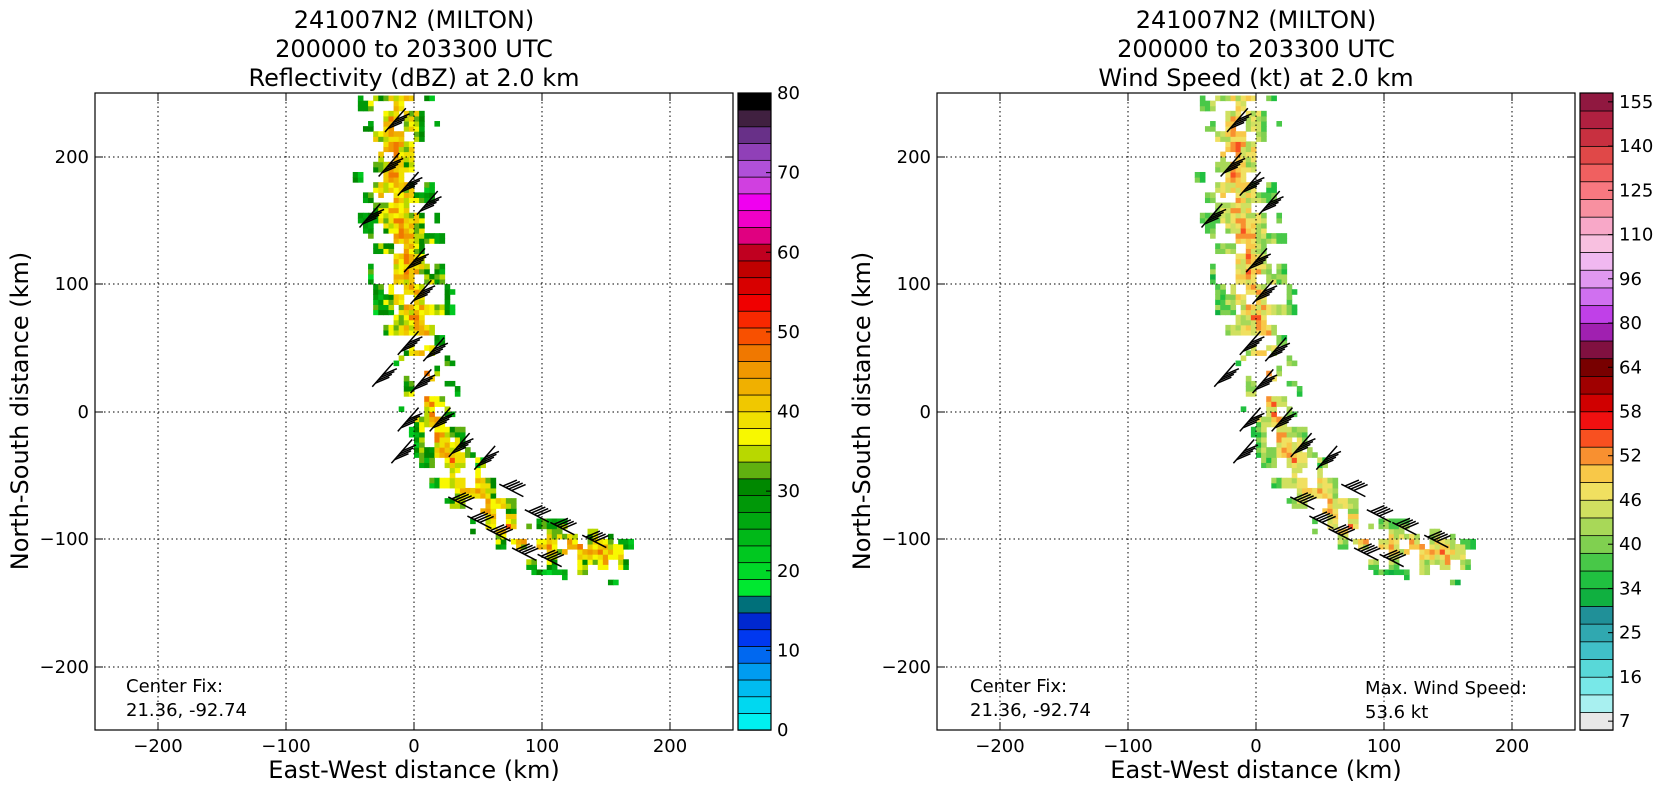 The width and height of the screenshot is (1655, 791). What do you see at coordinates (1630, 544) in the screenshot?
I see `colorbar-tick-label: 40` at bounding box center [1630, 544].